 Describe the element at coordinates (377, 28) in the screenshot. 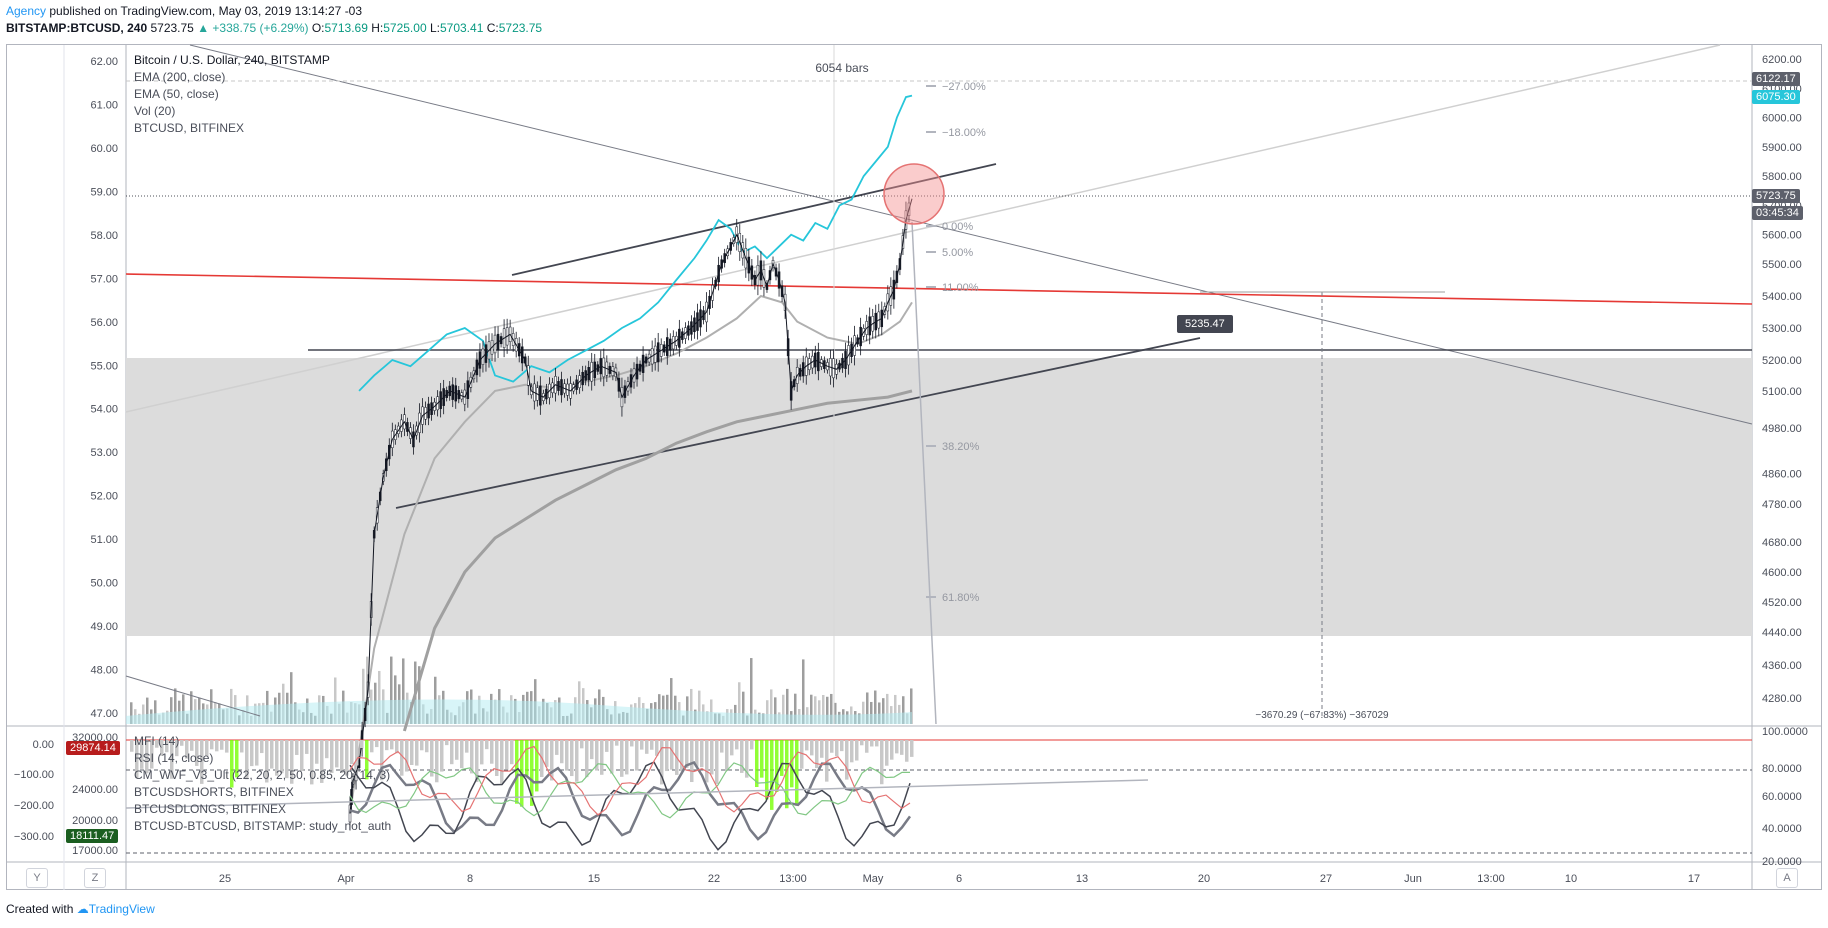

I see `high-label: H:` at that location.